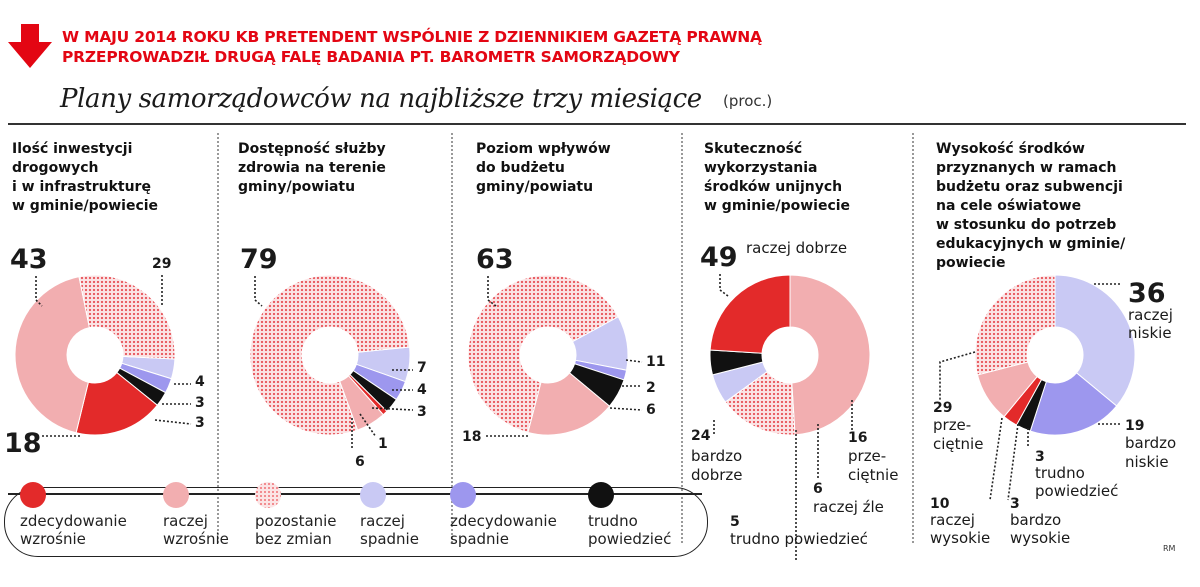 The image size is (1200, 587). I want to click on legend-item-rw: raczej wzrośnie, so click(196, 515).